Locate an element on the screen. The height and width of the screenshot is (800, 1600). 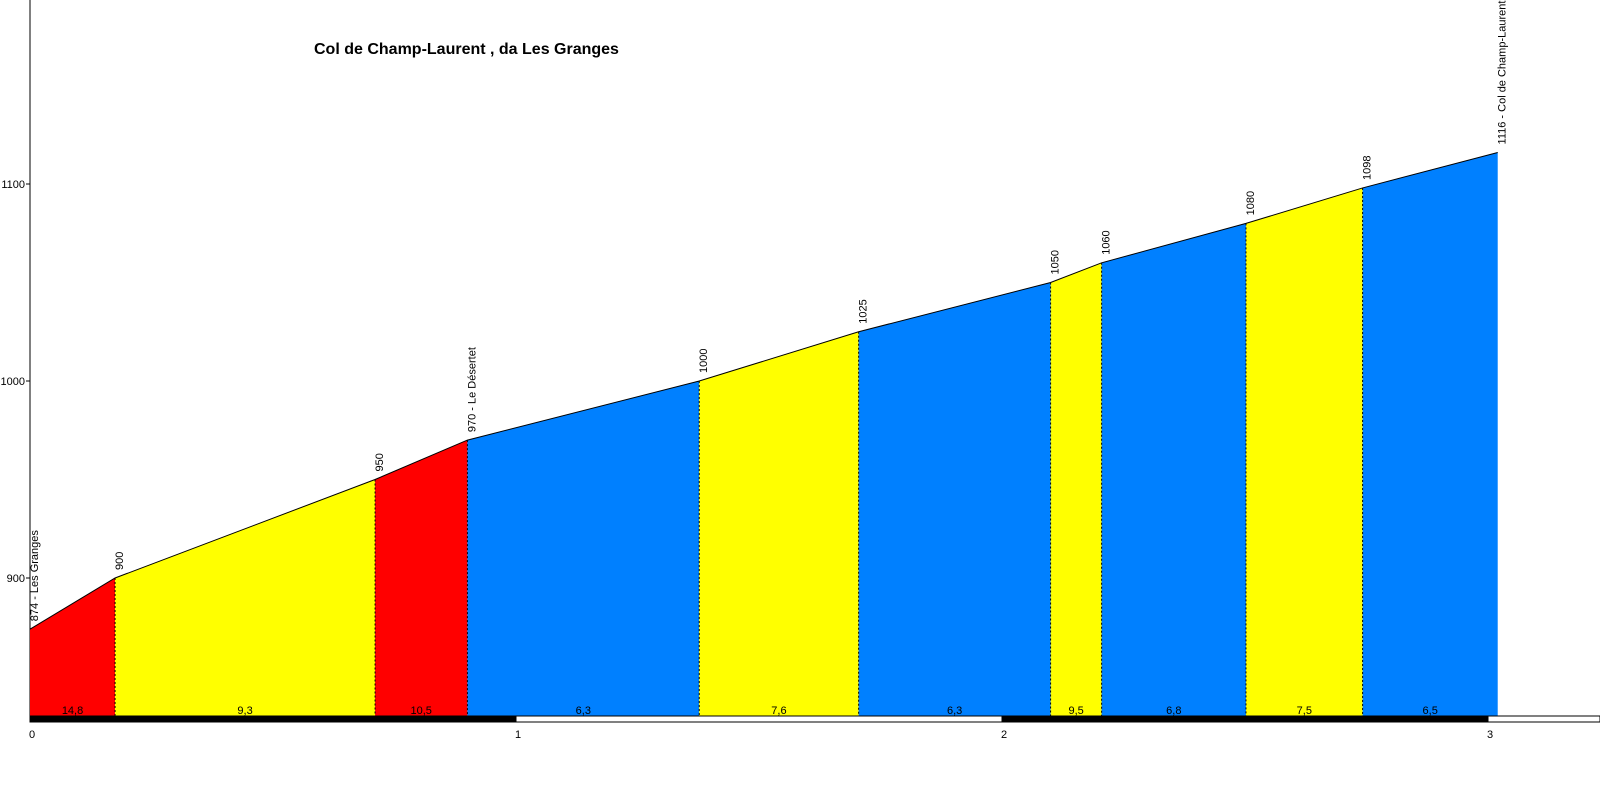
y-tick-label: 900 is located at coordinates (16, 579).